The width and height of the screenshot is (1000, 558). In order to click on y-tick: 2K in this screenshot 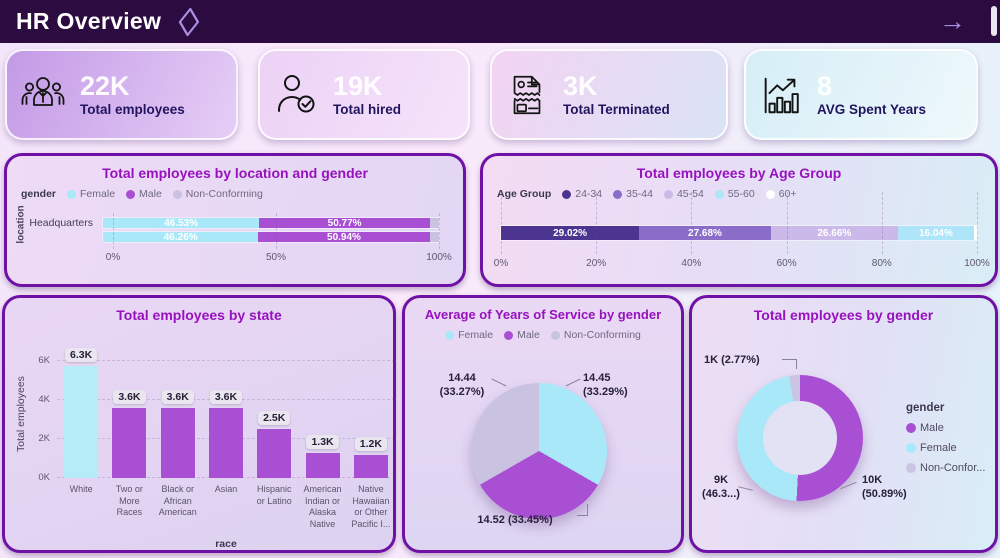, I will do `click(44, 438)`.